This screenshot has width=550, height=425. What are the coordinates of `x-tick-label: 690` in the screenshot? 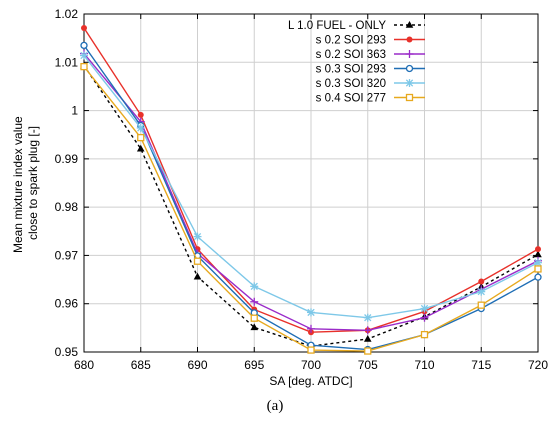 It's located at (197, 365).